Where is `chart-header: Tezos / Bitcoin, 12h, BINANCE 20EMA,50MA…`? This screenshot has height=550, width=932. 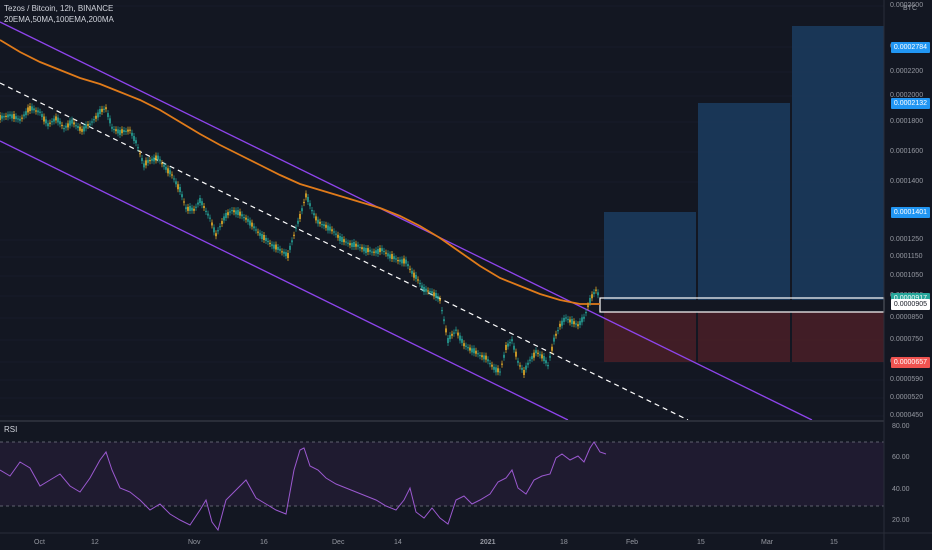 chart-header: Tezos / Bitcoin, 12h, BINANCE 20EMA,50MA… is located at coordinates (59, 14).